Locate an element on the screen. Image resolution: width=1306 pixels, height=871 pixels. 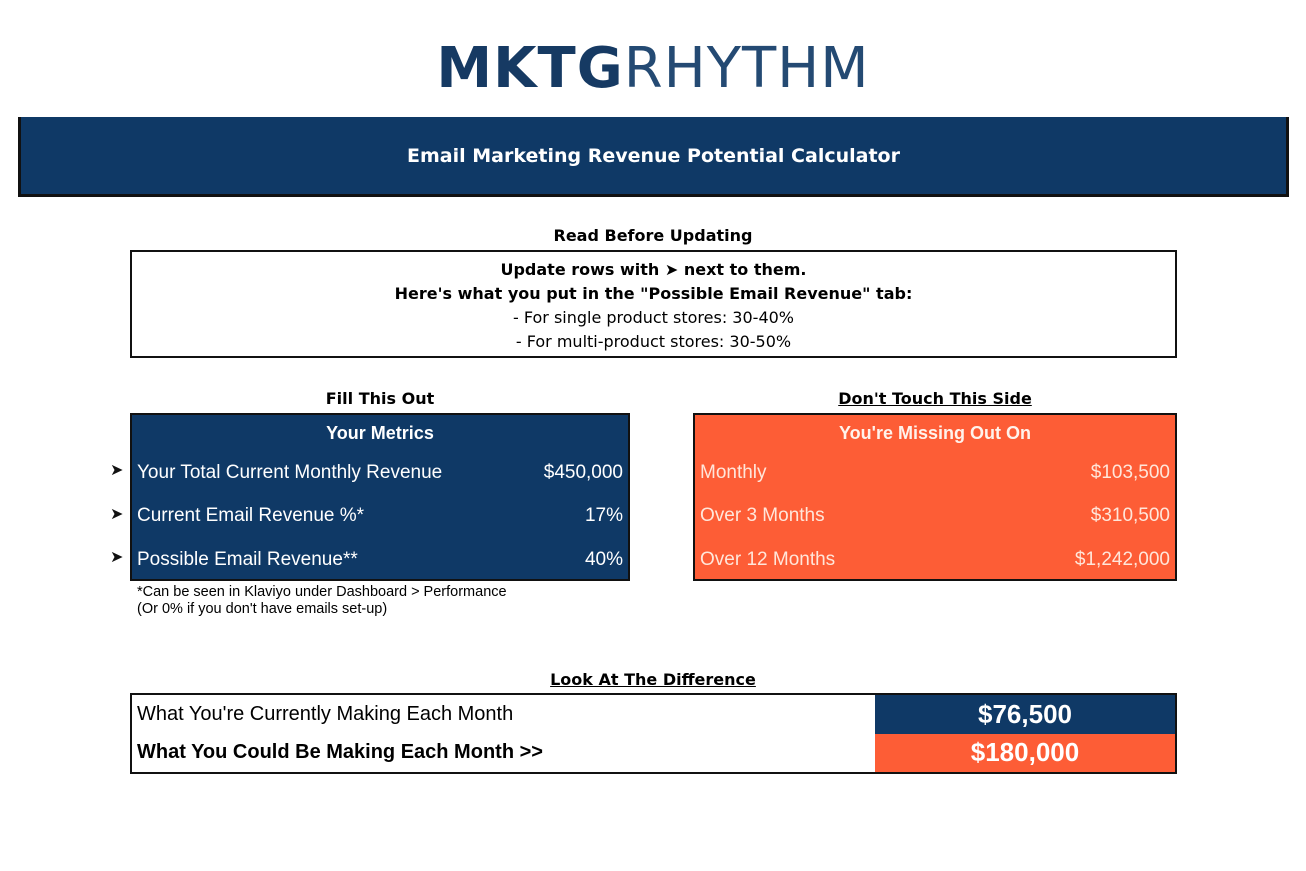
metric-value-input: 17% is located at coordinates (603, 516).